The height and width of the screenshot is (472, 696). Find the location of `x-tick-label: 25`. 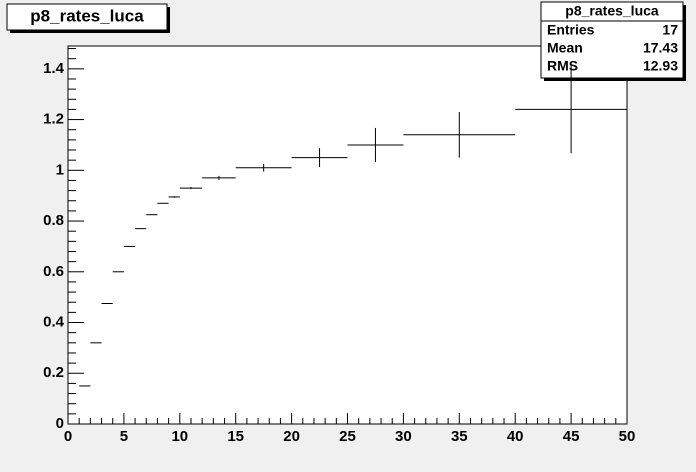

x-tick-label: 25 is located at coordinates (347, 436).